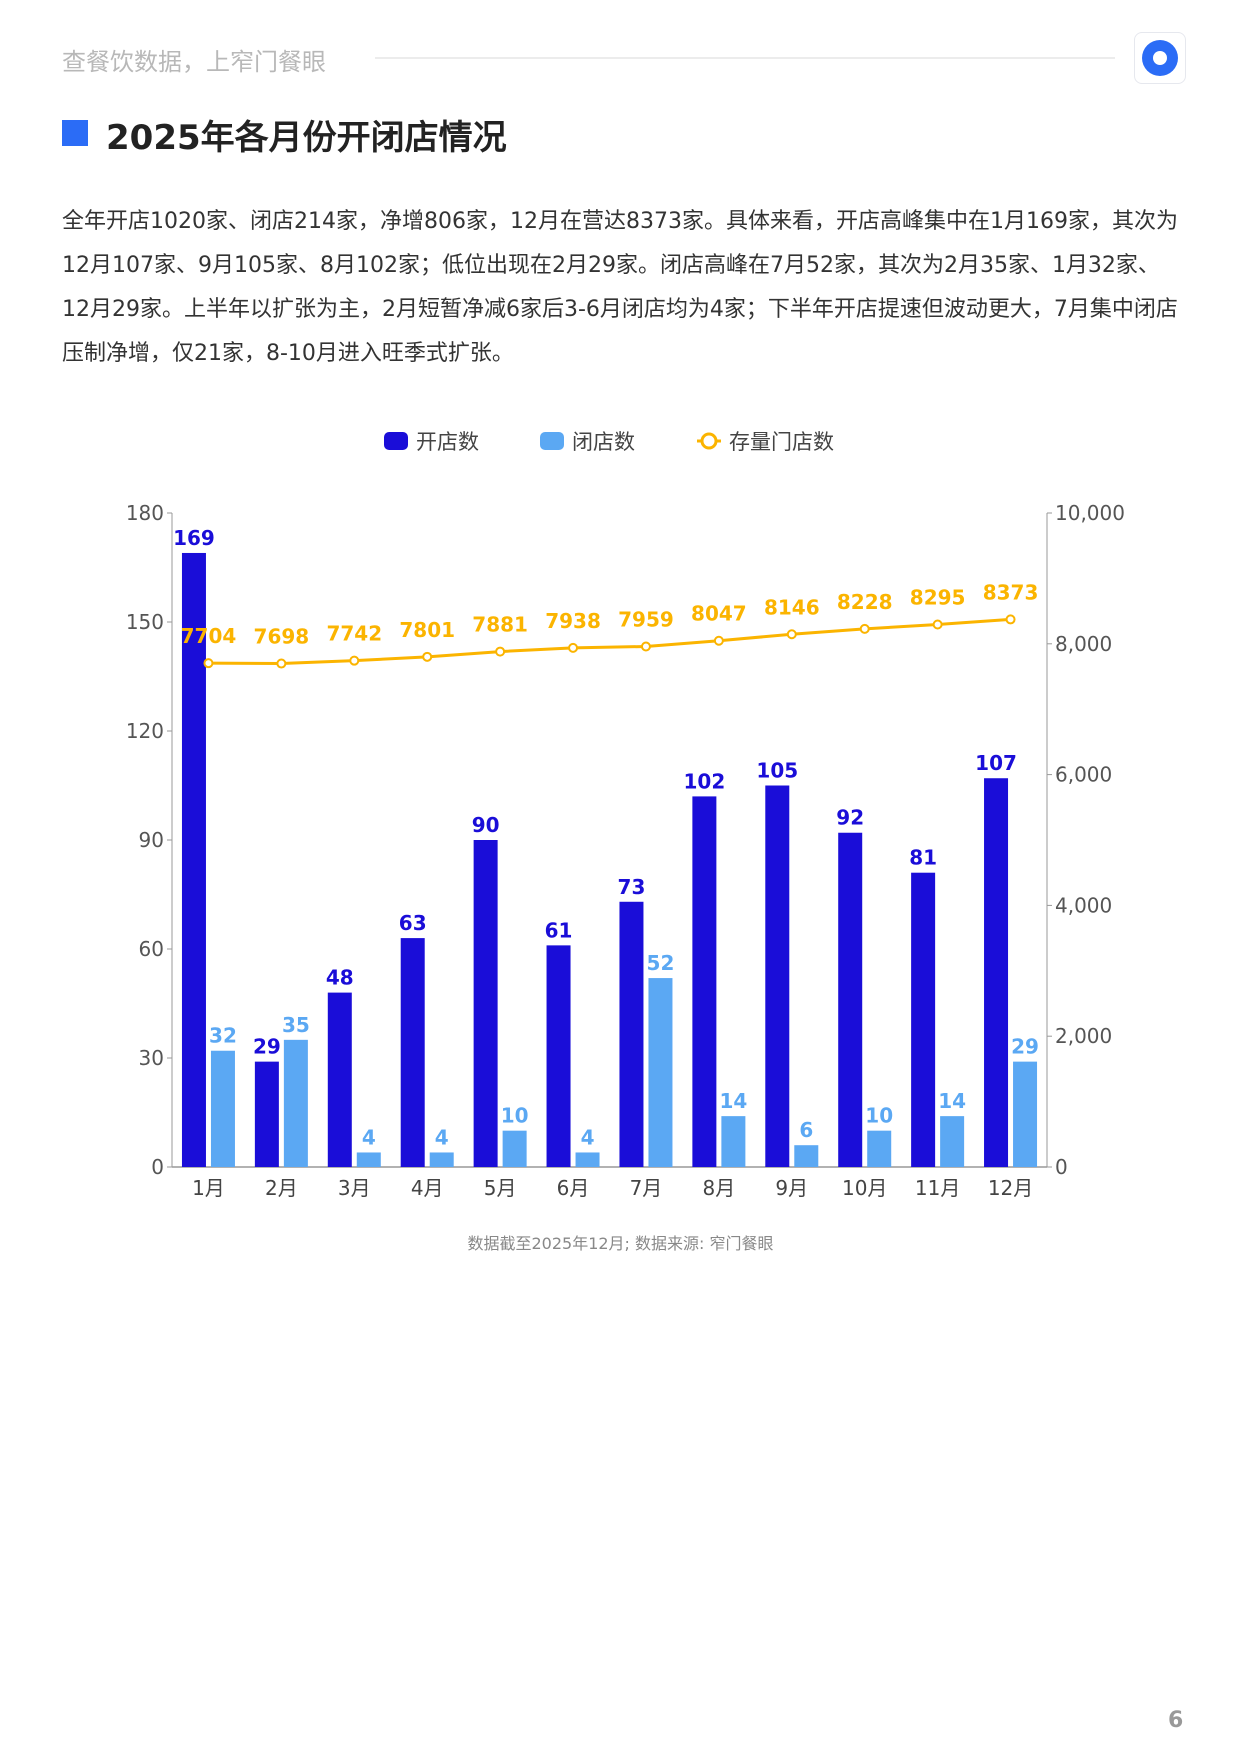  Describe the element at coordinates (719, 614) in the screenshot. I see `data-label-stock: 8047` at that location.